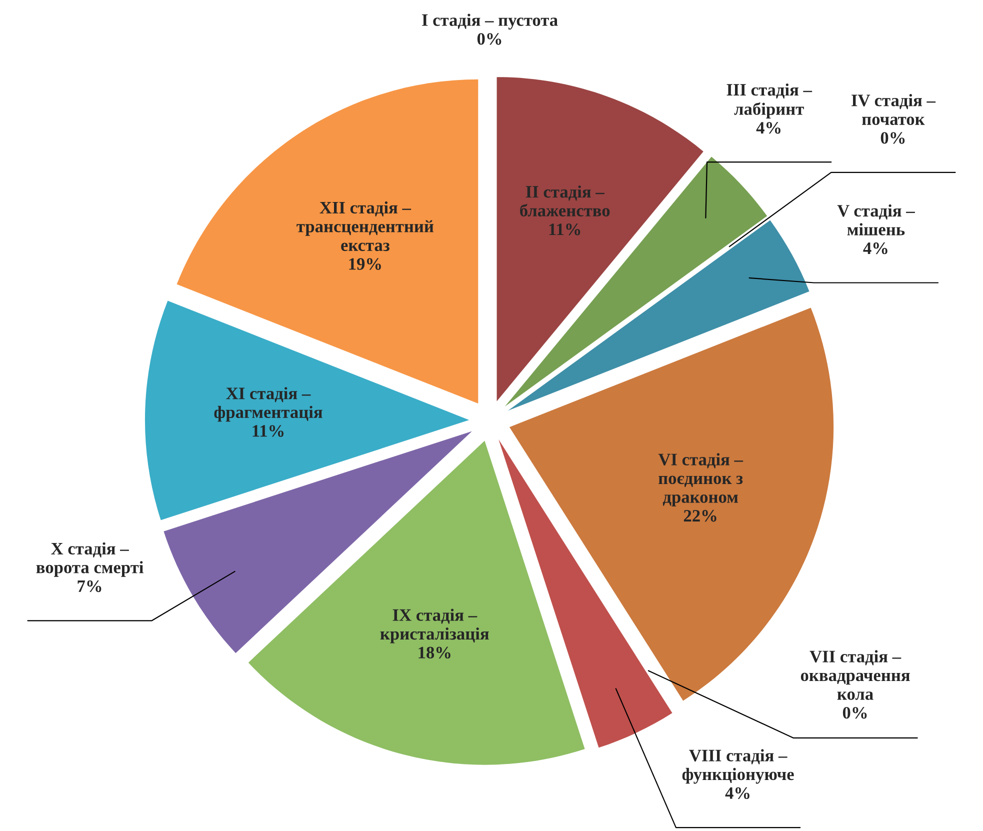  What do you see at coordinates (769, 100) in the screenshot?
I see `slice-label: III стадія – лабіринт` at bounding box center [769, 100].